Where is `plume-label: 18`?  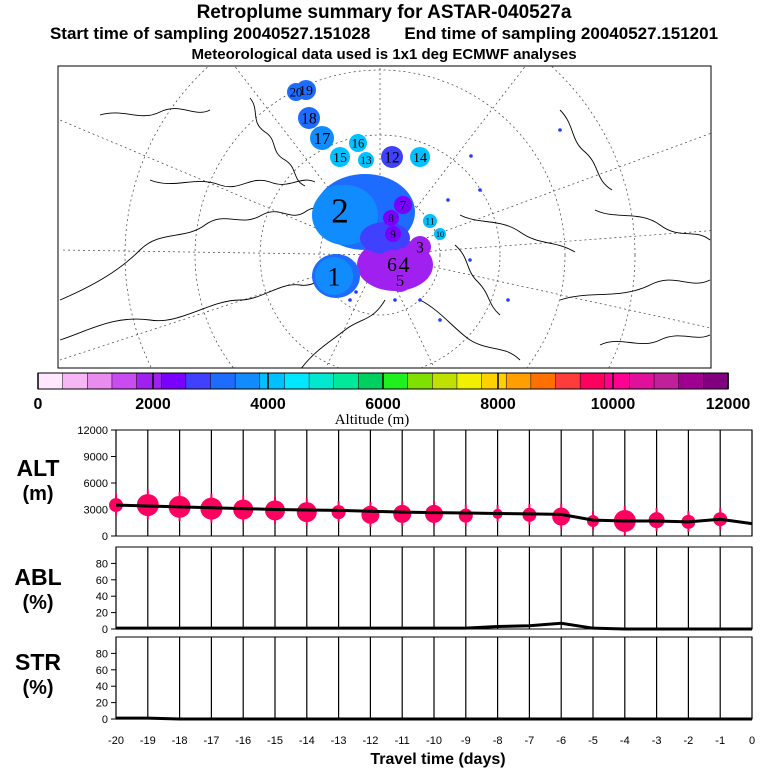
plume-label: 18 is located at coordinates (309, 118).